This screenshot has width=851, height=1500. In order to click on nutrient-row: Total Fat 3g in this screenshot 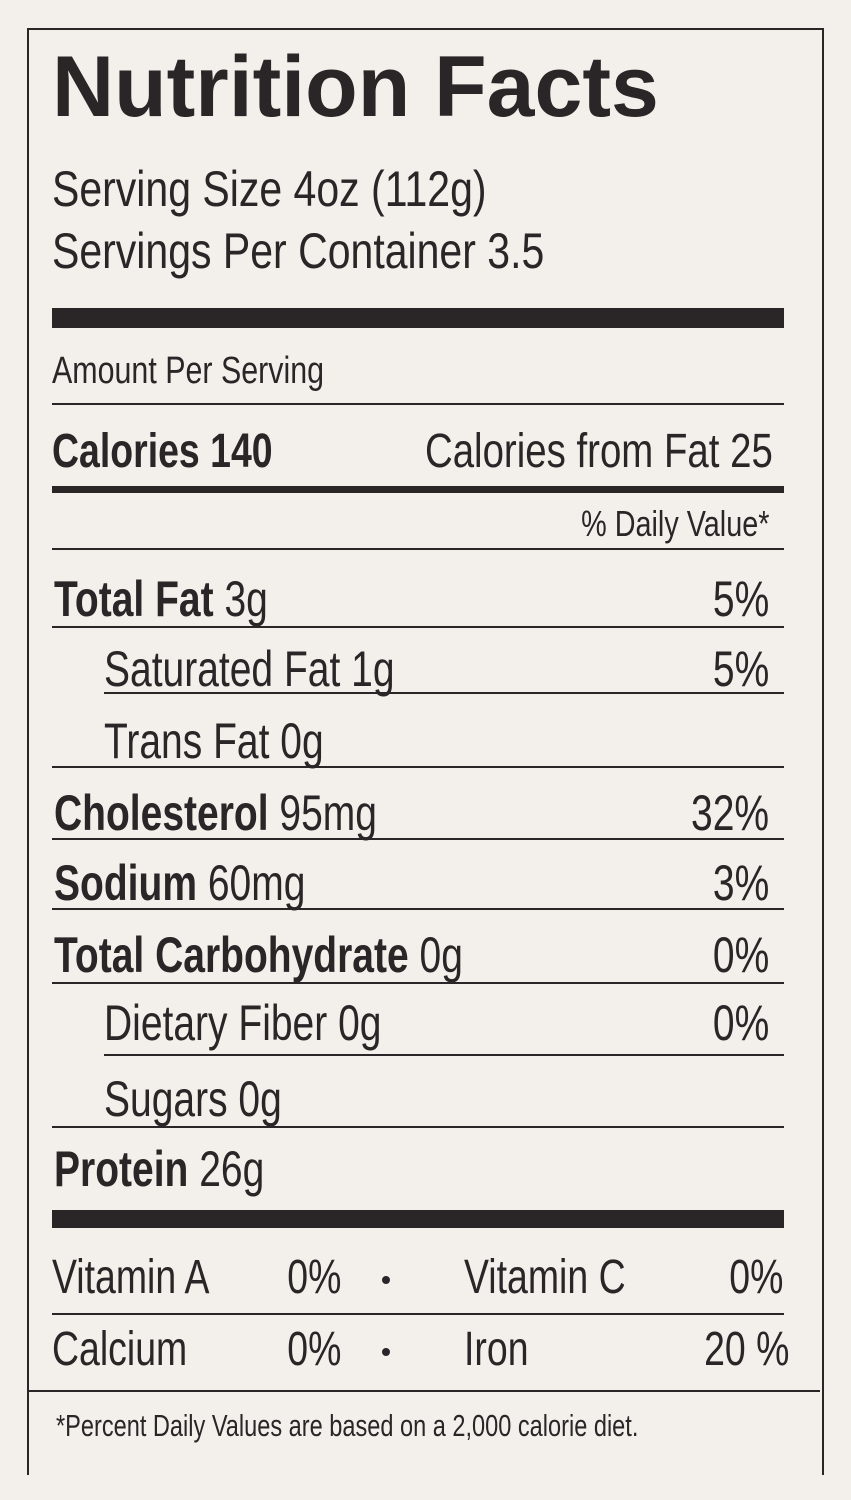, I will do `click(161, 599)`.